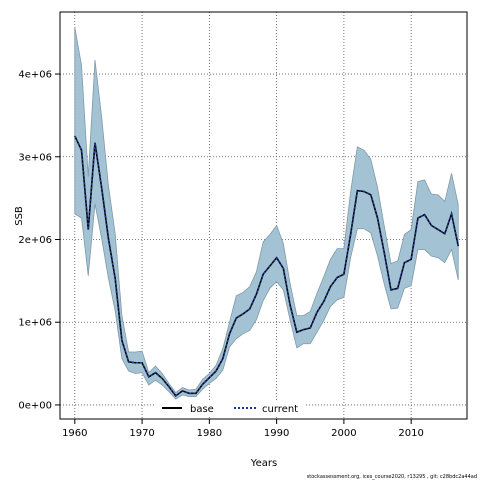  What do you see at coordinates (35, 157) in the screenshot?
I see `y-tick-label: 3e+06` at bounding box center [35, 157].